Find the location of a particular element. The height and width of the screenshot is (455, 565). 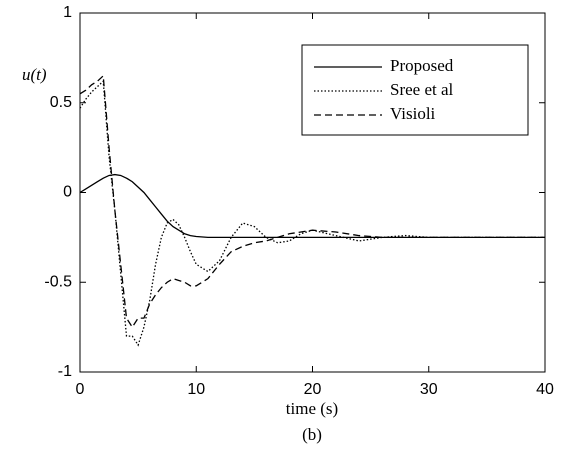

y-tick-label: 0.5 is located at coordinates (61, 102).